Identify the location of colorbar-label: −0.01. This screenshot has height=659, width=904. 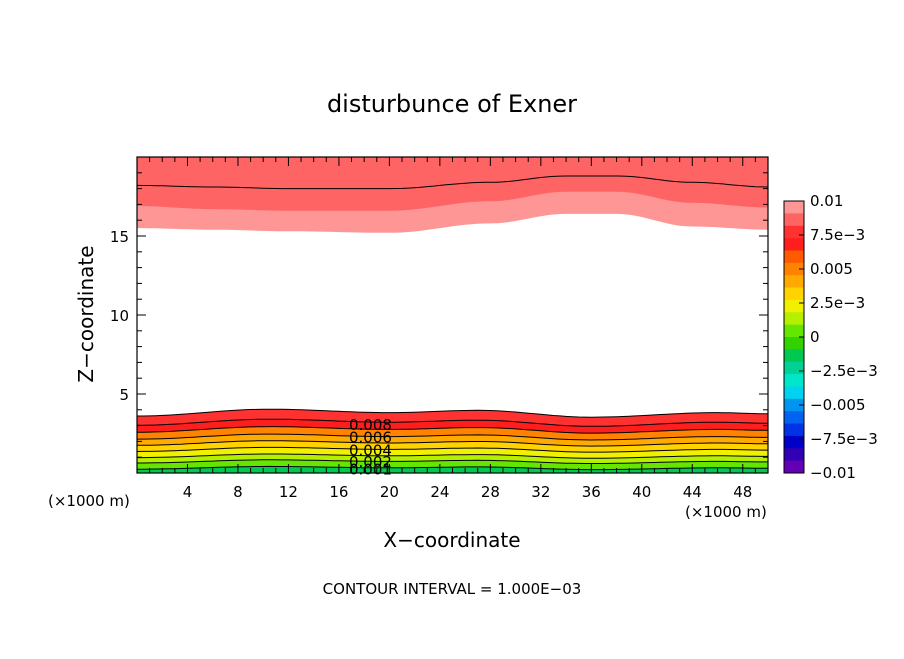
(833, 473).